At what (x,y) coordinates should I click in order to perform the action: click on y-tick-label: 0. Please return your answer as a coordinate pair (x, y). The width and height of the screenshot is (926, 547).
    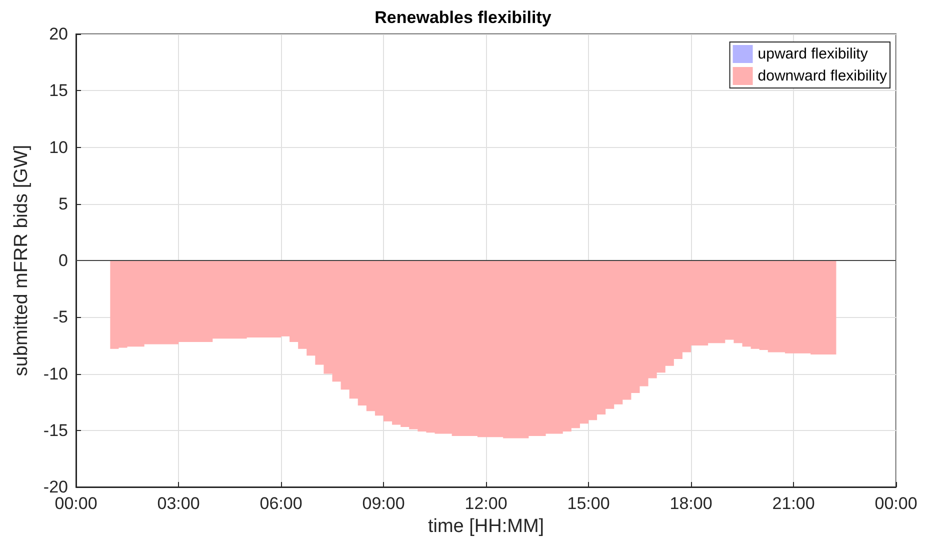
    Looking at the image, I should click on (63, 260).